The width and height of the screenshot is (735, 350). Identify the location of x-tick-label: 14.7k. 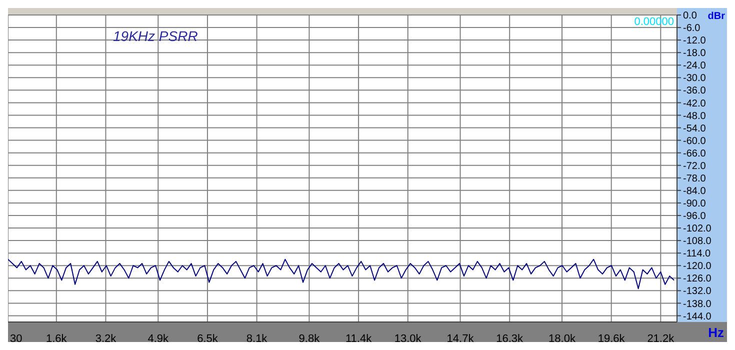
(460, 339).